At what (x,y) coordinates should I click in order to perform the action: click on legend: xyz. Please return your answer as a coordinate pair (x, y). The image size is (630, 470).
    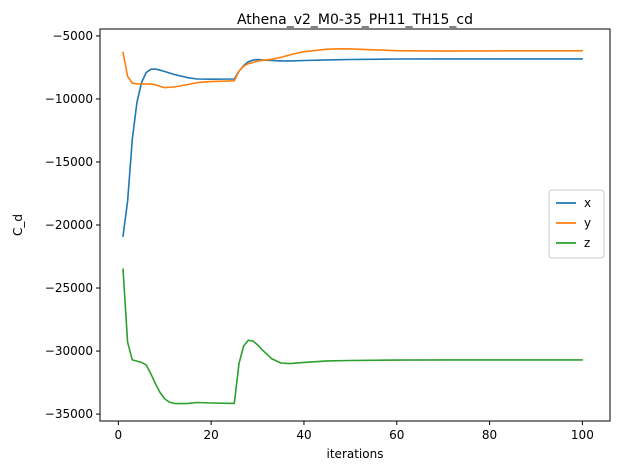
    Looking at the image, I should click on (576, 224).